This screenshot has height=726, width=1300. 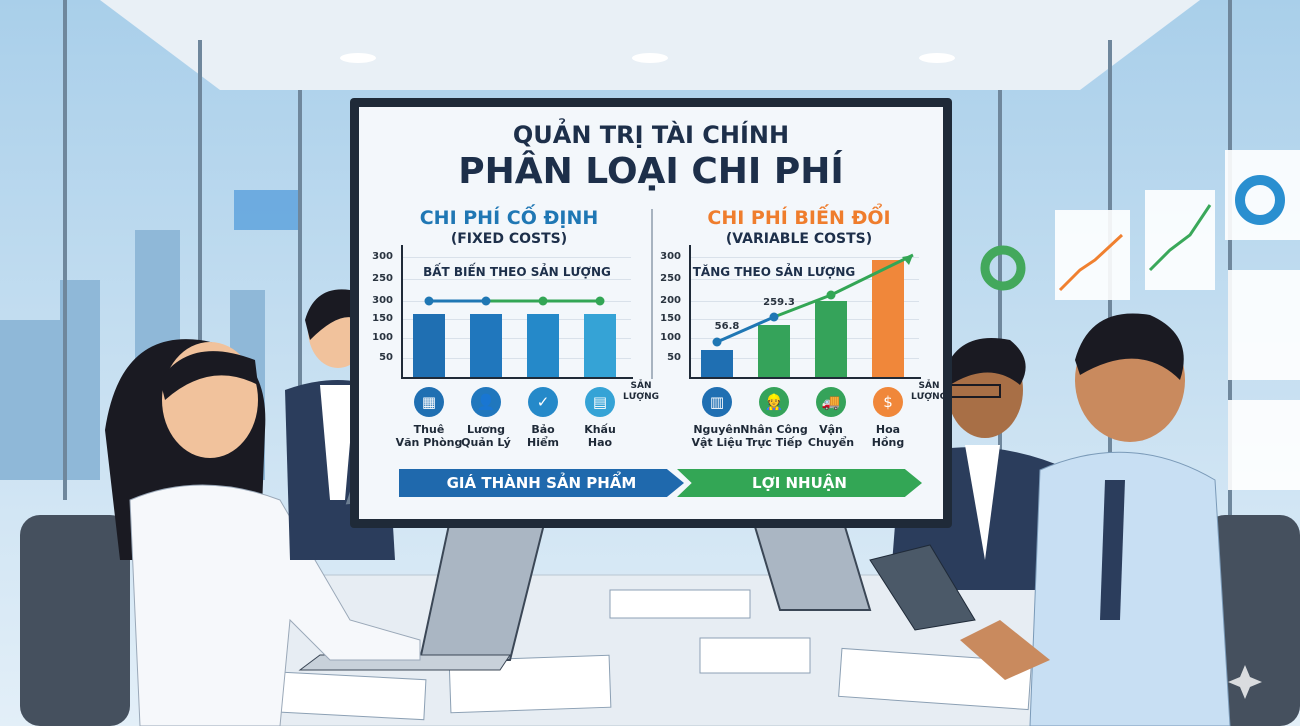 I want to click on point-label: 56.8, so click(x=727, y=326).